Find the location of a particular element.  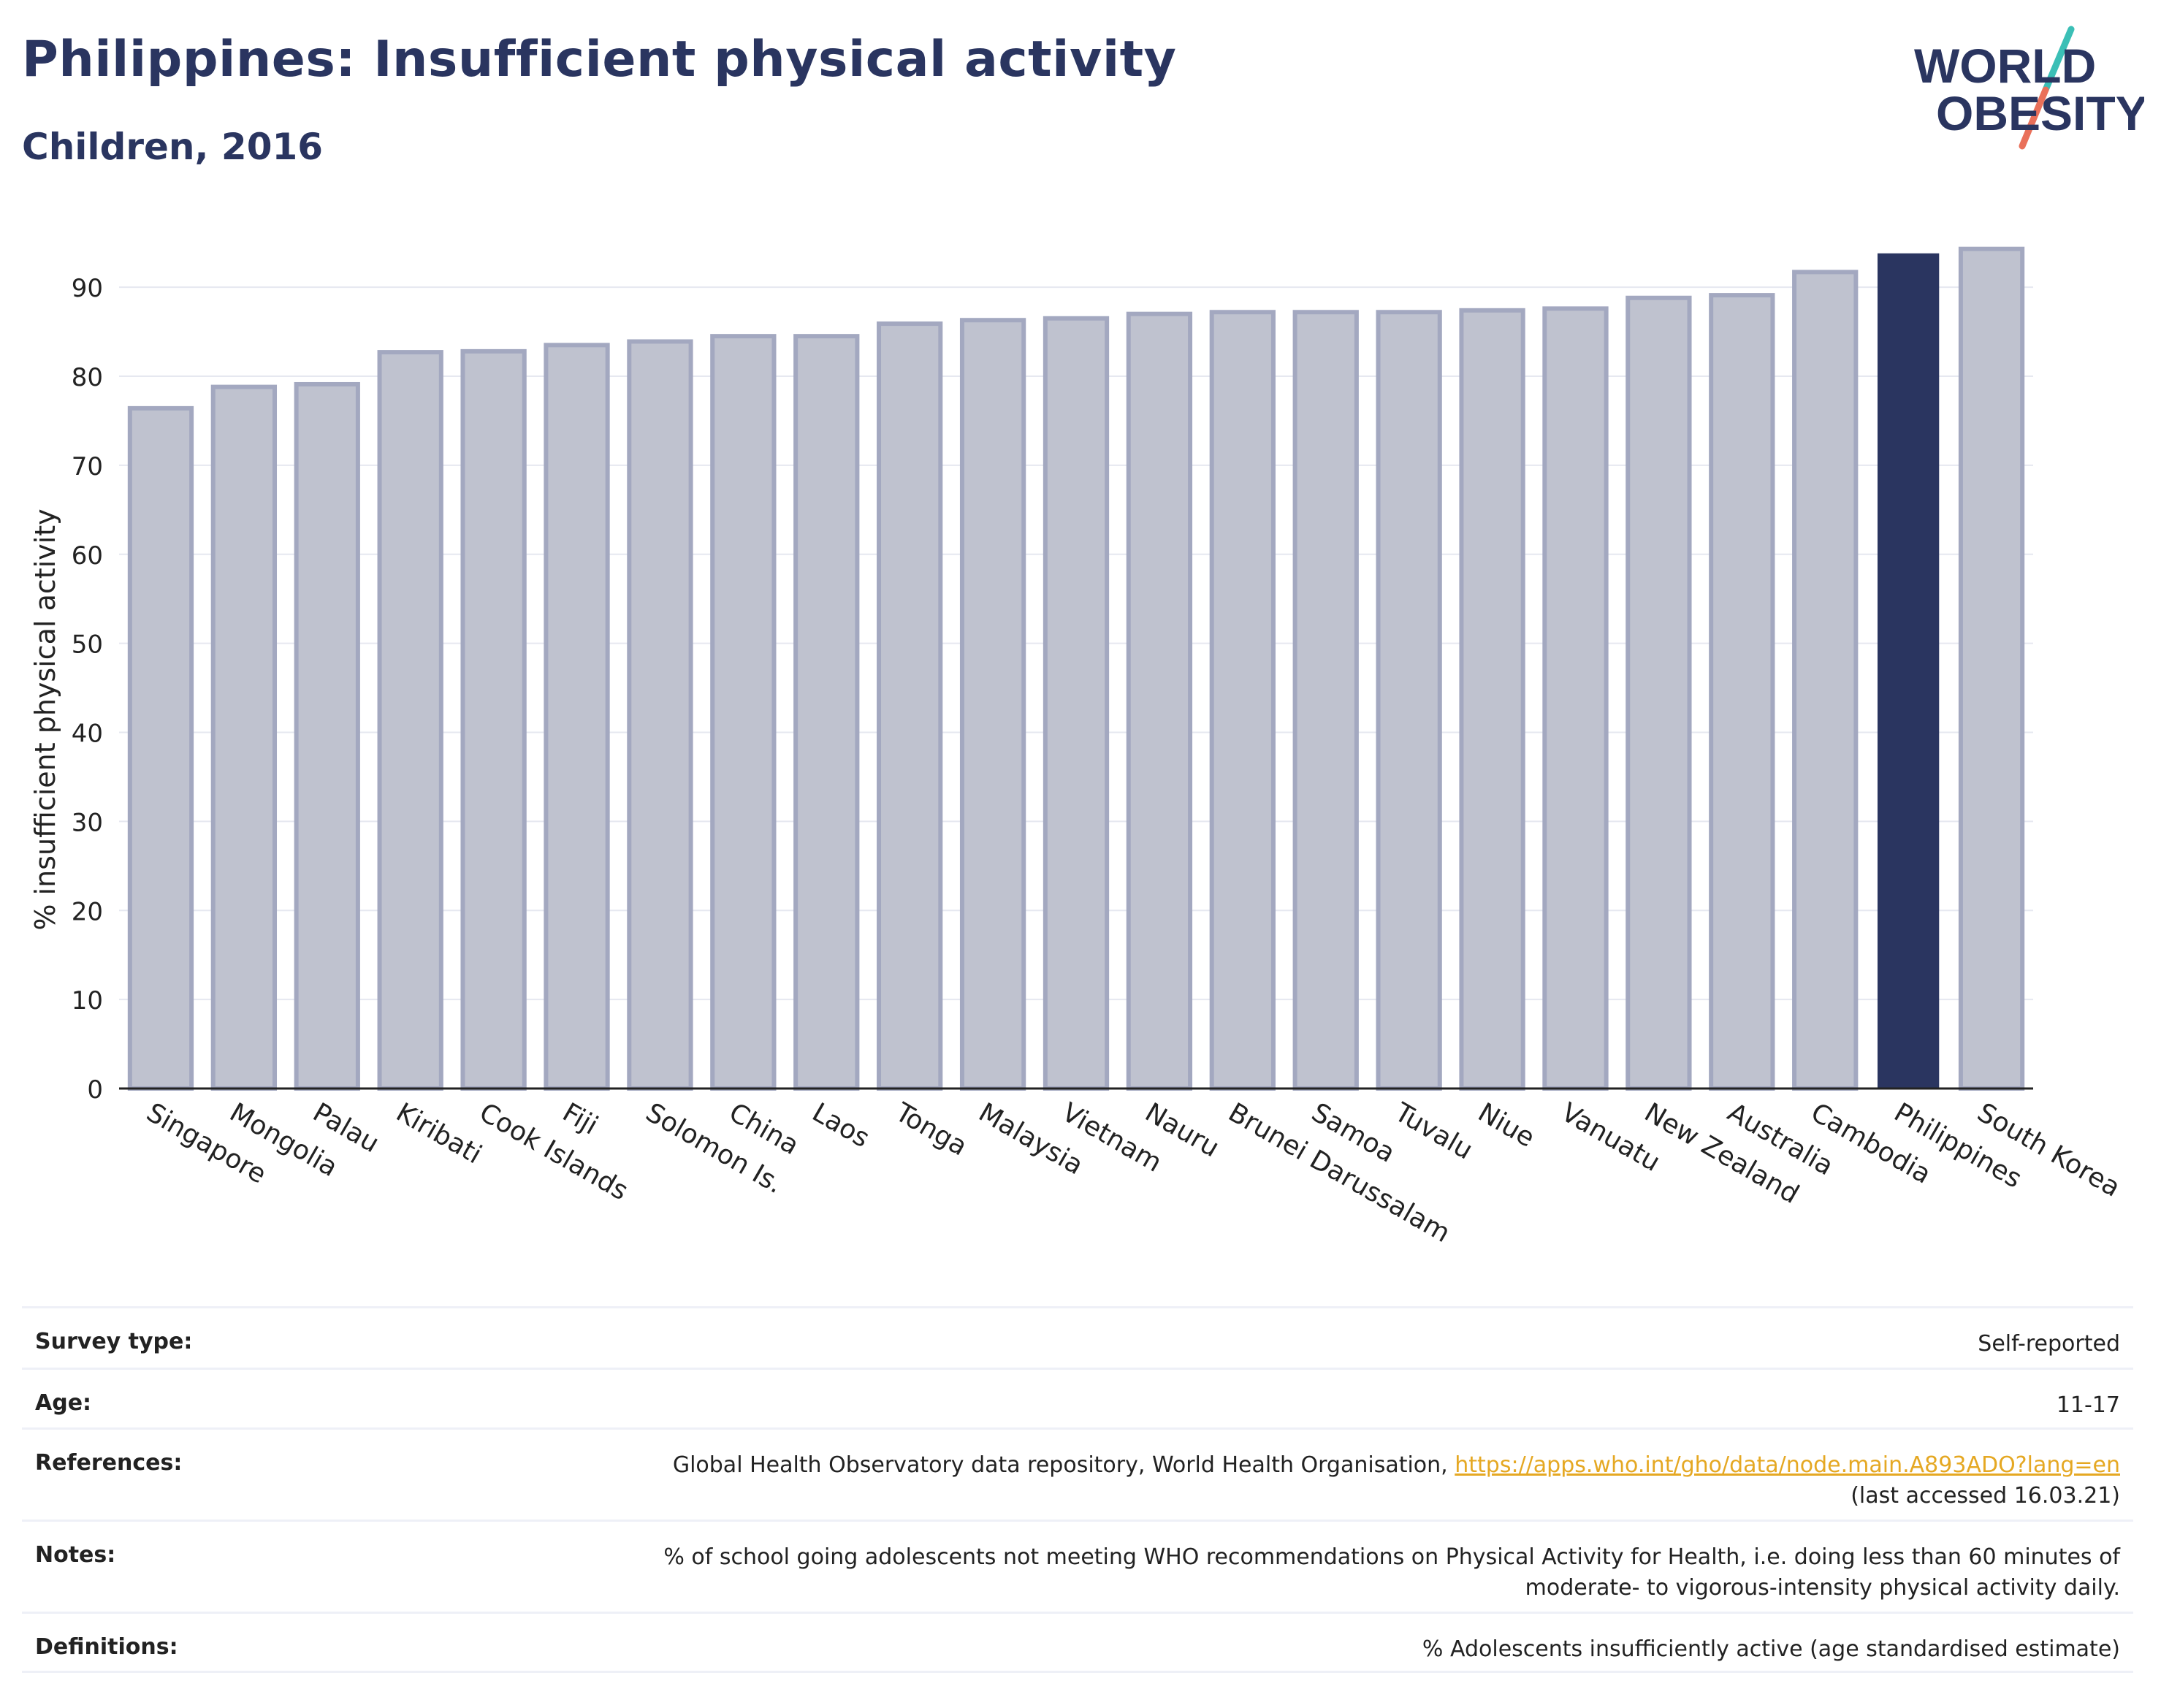

y-tick-label: 50 is located at coordinates (88, 645).